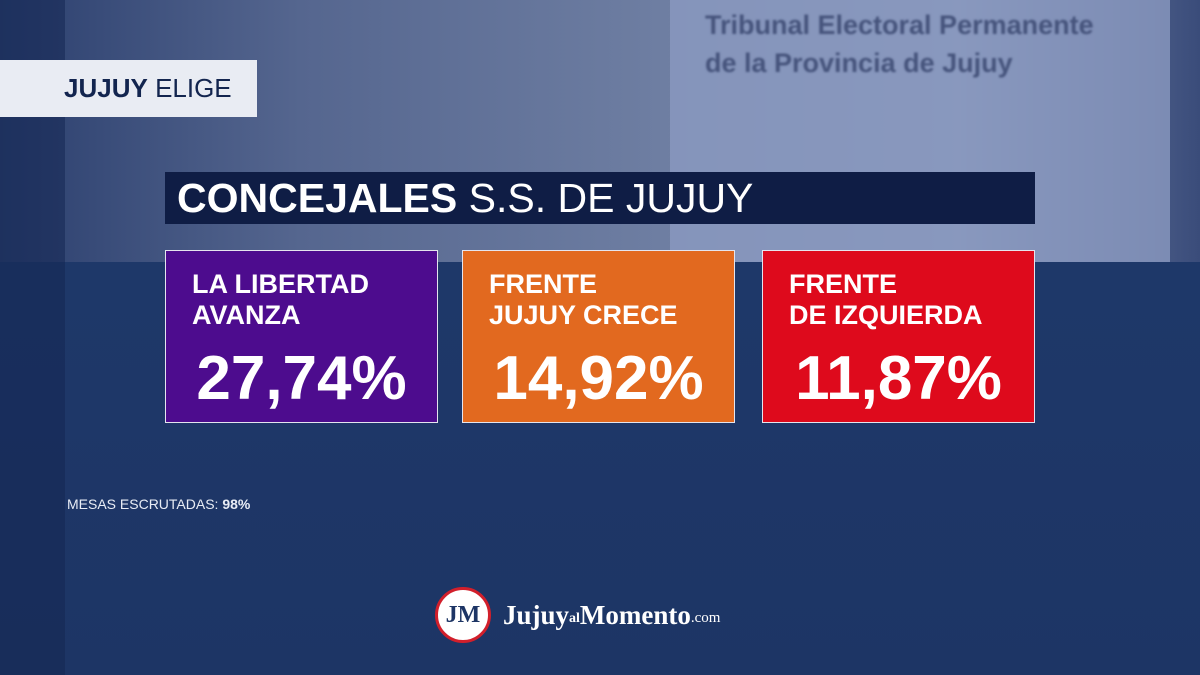 The width and height of the screenshot is (1200, 675). I want to click on party-name: LA LIBERTAD AVANZA, so click(280, 300).